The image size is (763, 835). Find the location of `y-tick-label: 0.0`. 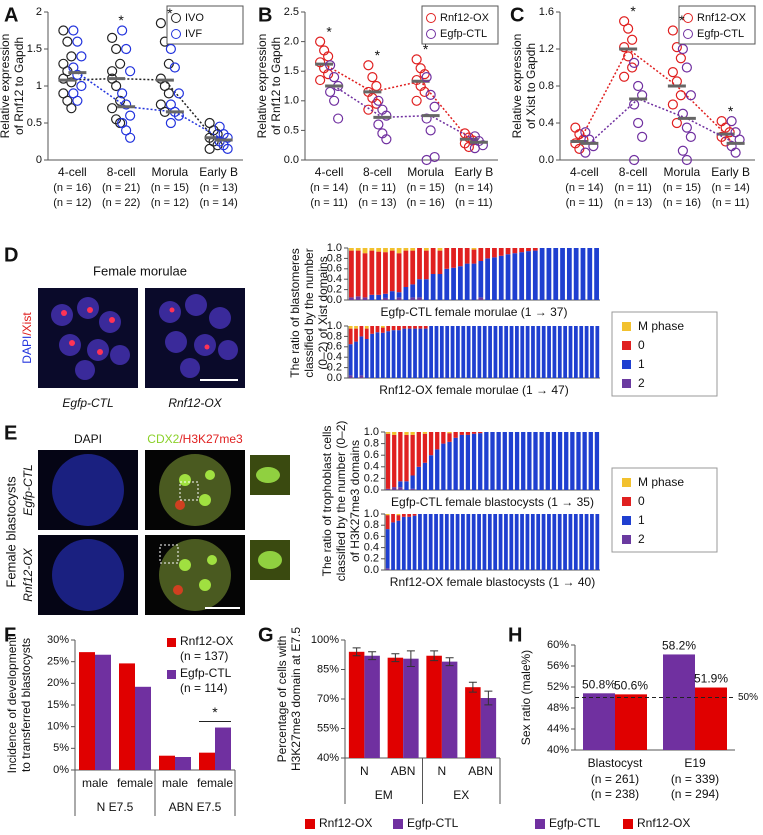

y-tick-label: 0.0 is located at coordinates (371, 570).